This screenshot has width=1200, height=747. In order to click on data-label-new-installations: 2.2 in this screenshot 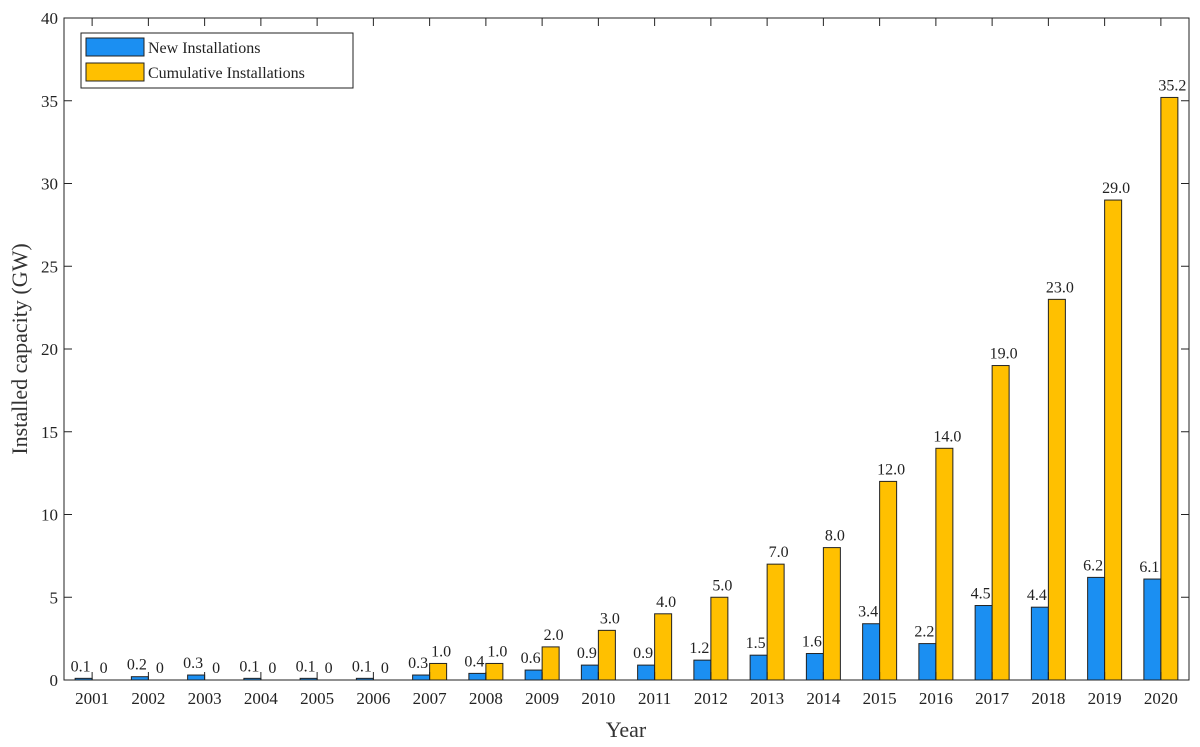, I will do `click(924, 632)`.